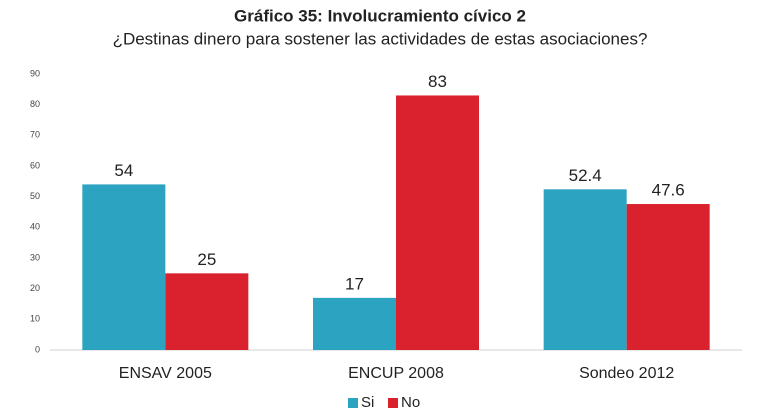 This screenshot has width=764, height=413. I want to click on value-label: 17, so click(354, 283).